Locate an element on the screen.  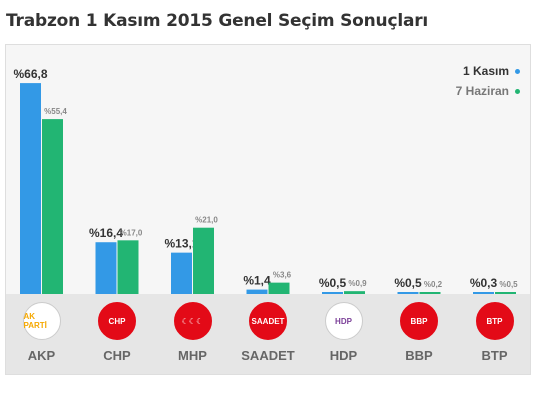
legend-item-previous: 7 Haziran is located at coordinates (488, 91).